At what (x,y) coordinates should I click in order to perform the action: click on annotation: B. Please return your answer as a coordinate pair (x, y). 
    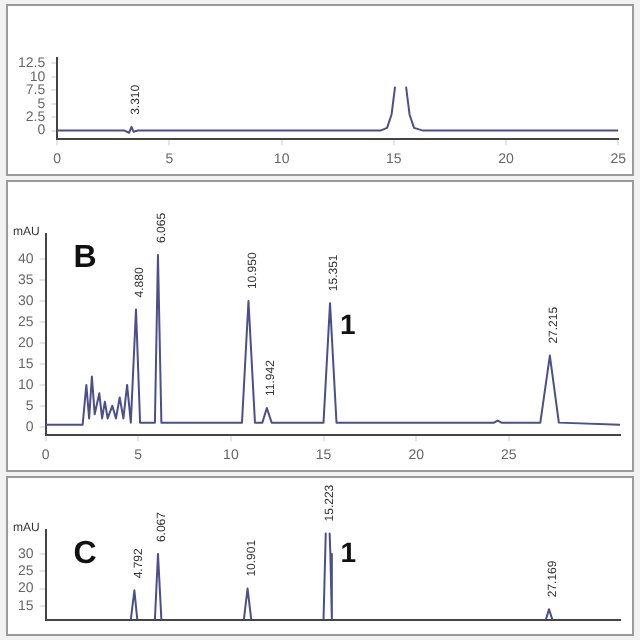
    Looking at the image, I should click on (85, 257).